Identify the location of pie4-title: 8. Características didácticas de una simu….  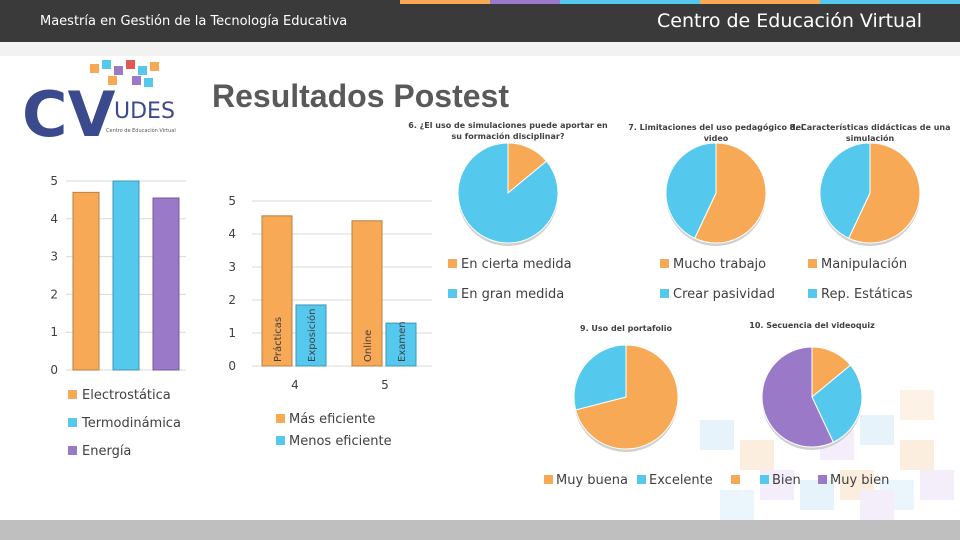
(869, 133).